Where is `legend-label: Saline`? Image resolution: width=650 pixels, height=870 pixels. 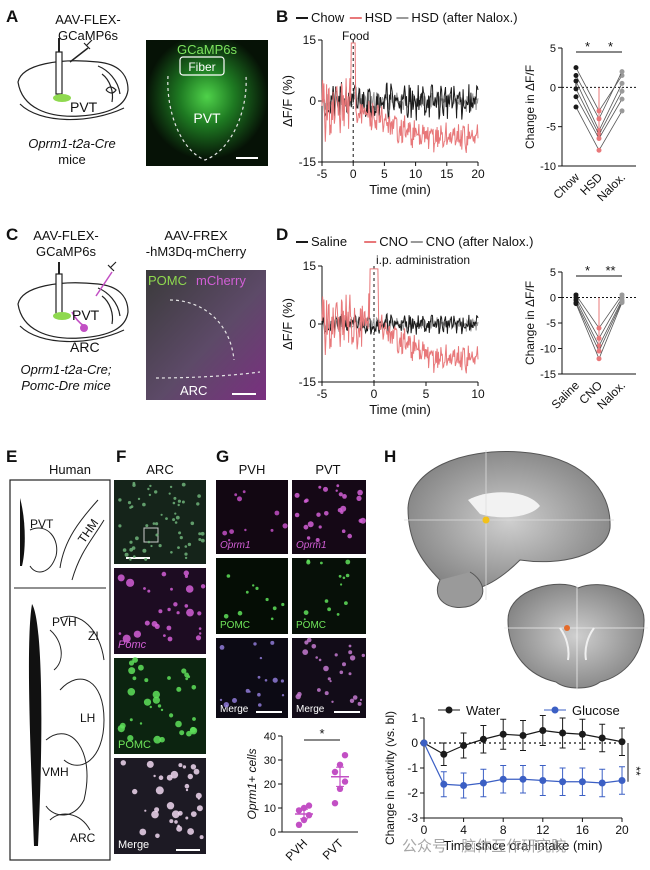
legend-label: Saline is located at coordinates (329, 241).